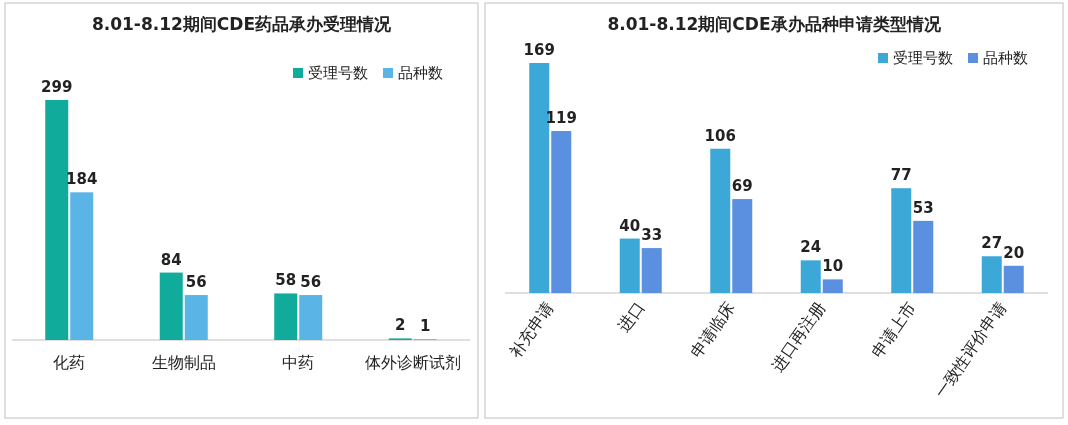 This screenshot has width=1068, height=425. What do you see at coordinates (171, 259) in the screenshot?
I see `data-label: 84` at bounding box center [171, 259].